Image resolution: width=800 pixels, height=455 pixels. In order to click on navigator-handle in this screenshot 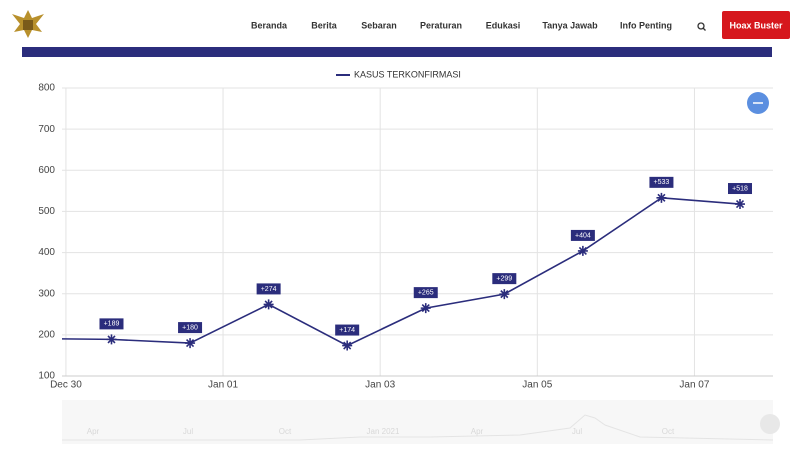, I will do `click(770, 424)`.